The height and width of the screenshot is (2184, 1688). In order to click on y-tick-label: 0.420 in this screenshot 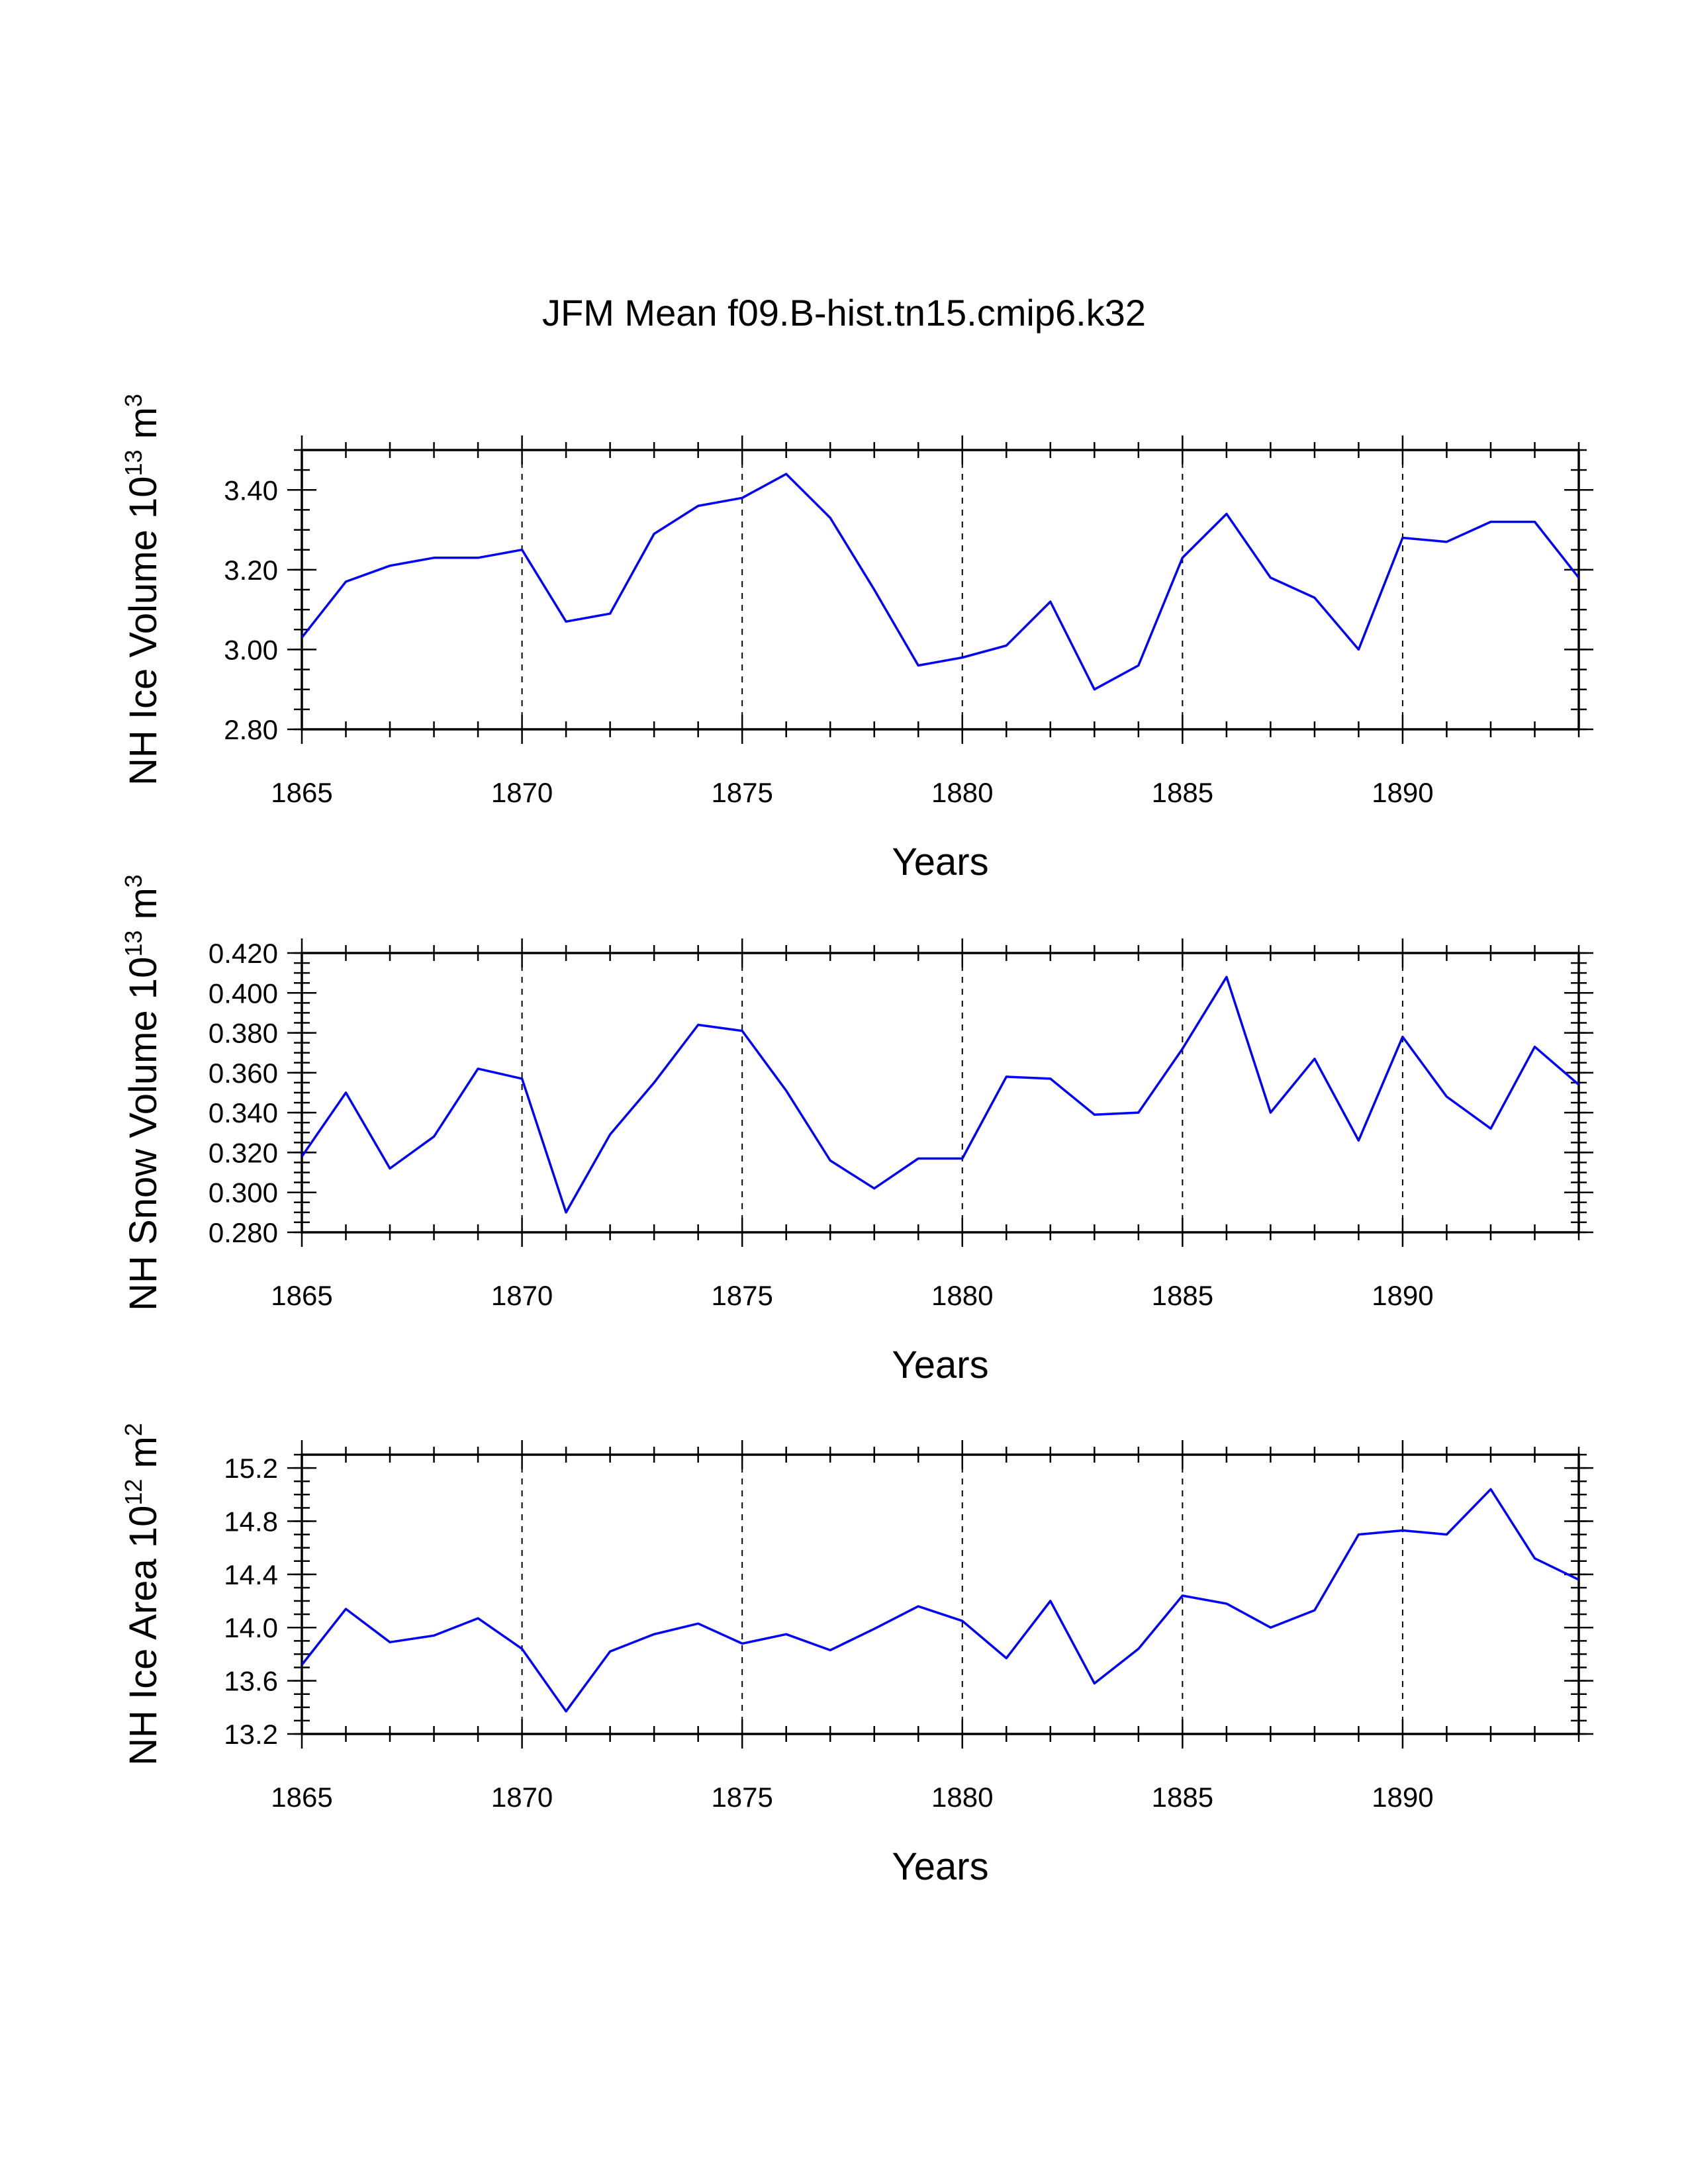, I will do `click(243, 953)`.